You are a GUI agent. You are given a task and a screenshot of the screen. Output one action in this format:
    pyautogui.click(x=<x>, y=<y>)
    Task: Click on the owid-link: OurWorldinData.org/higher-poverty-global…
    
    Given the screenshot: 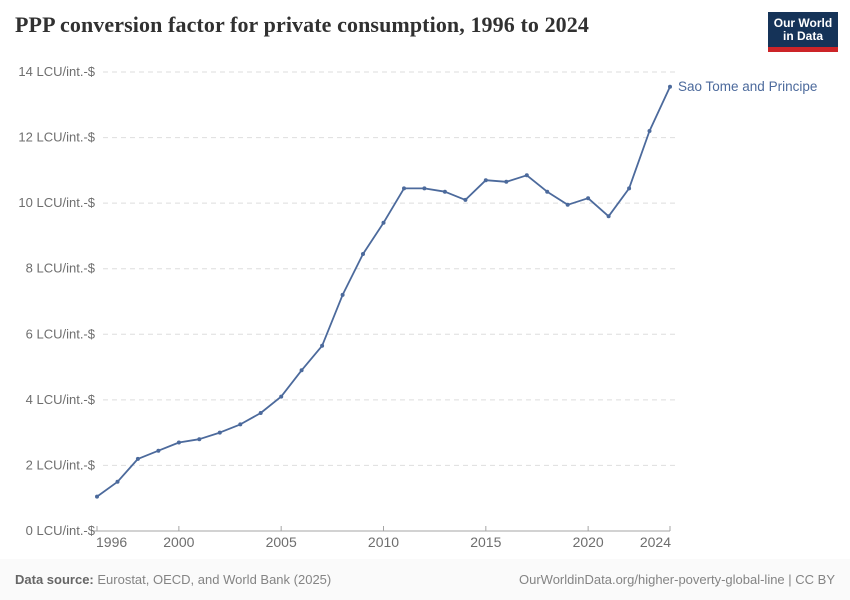 What is the action you would take?
    pyautogui.click(x=677, y=579)
    